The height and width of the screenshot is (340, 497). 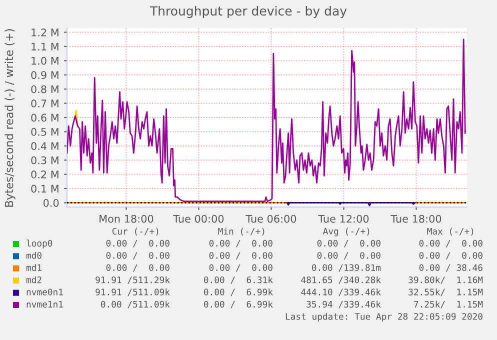 I want to click on y-tick-label: 0.1 M, so click(x=44, y=188).